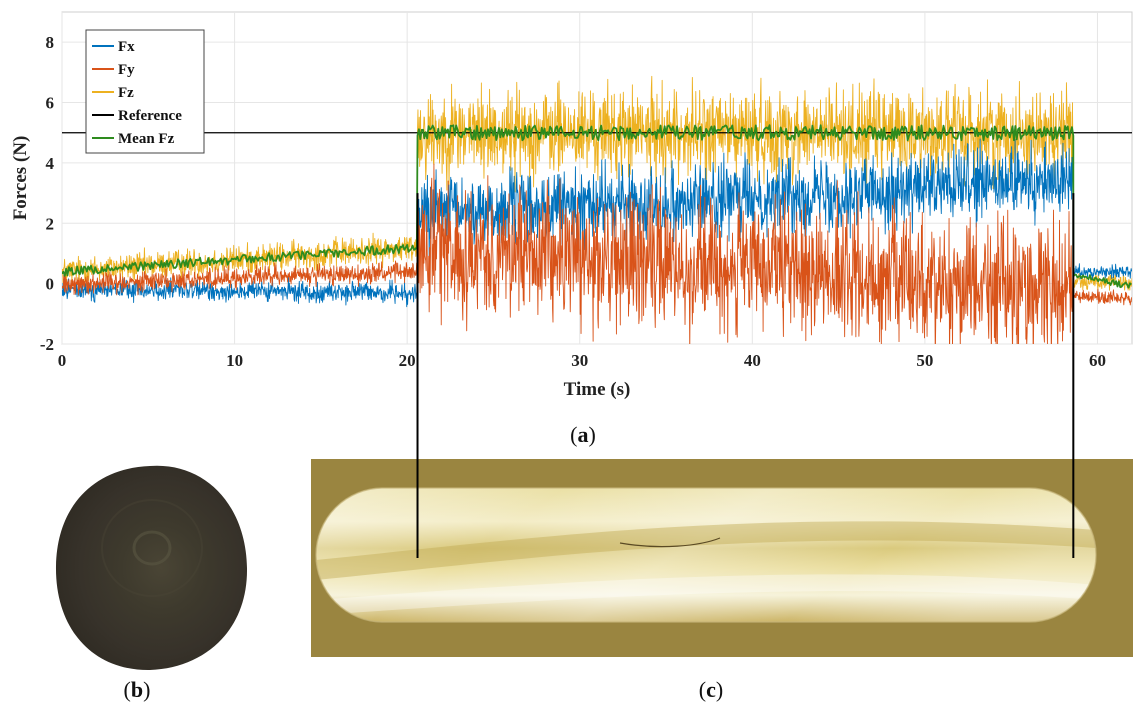 This screenshot has width=1144, height=702. What do you see at coordinates (50, 103) in the screenshot?
I see `y-tick-label: 6` at bounding box center [50, 103].